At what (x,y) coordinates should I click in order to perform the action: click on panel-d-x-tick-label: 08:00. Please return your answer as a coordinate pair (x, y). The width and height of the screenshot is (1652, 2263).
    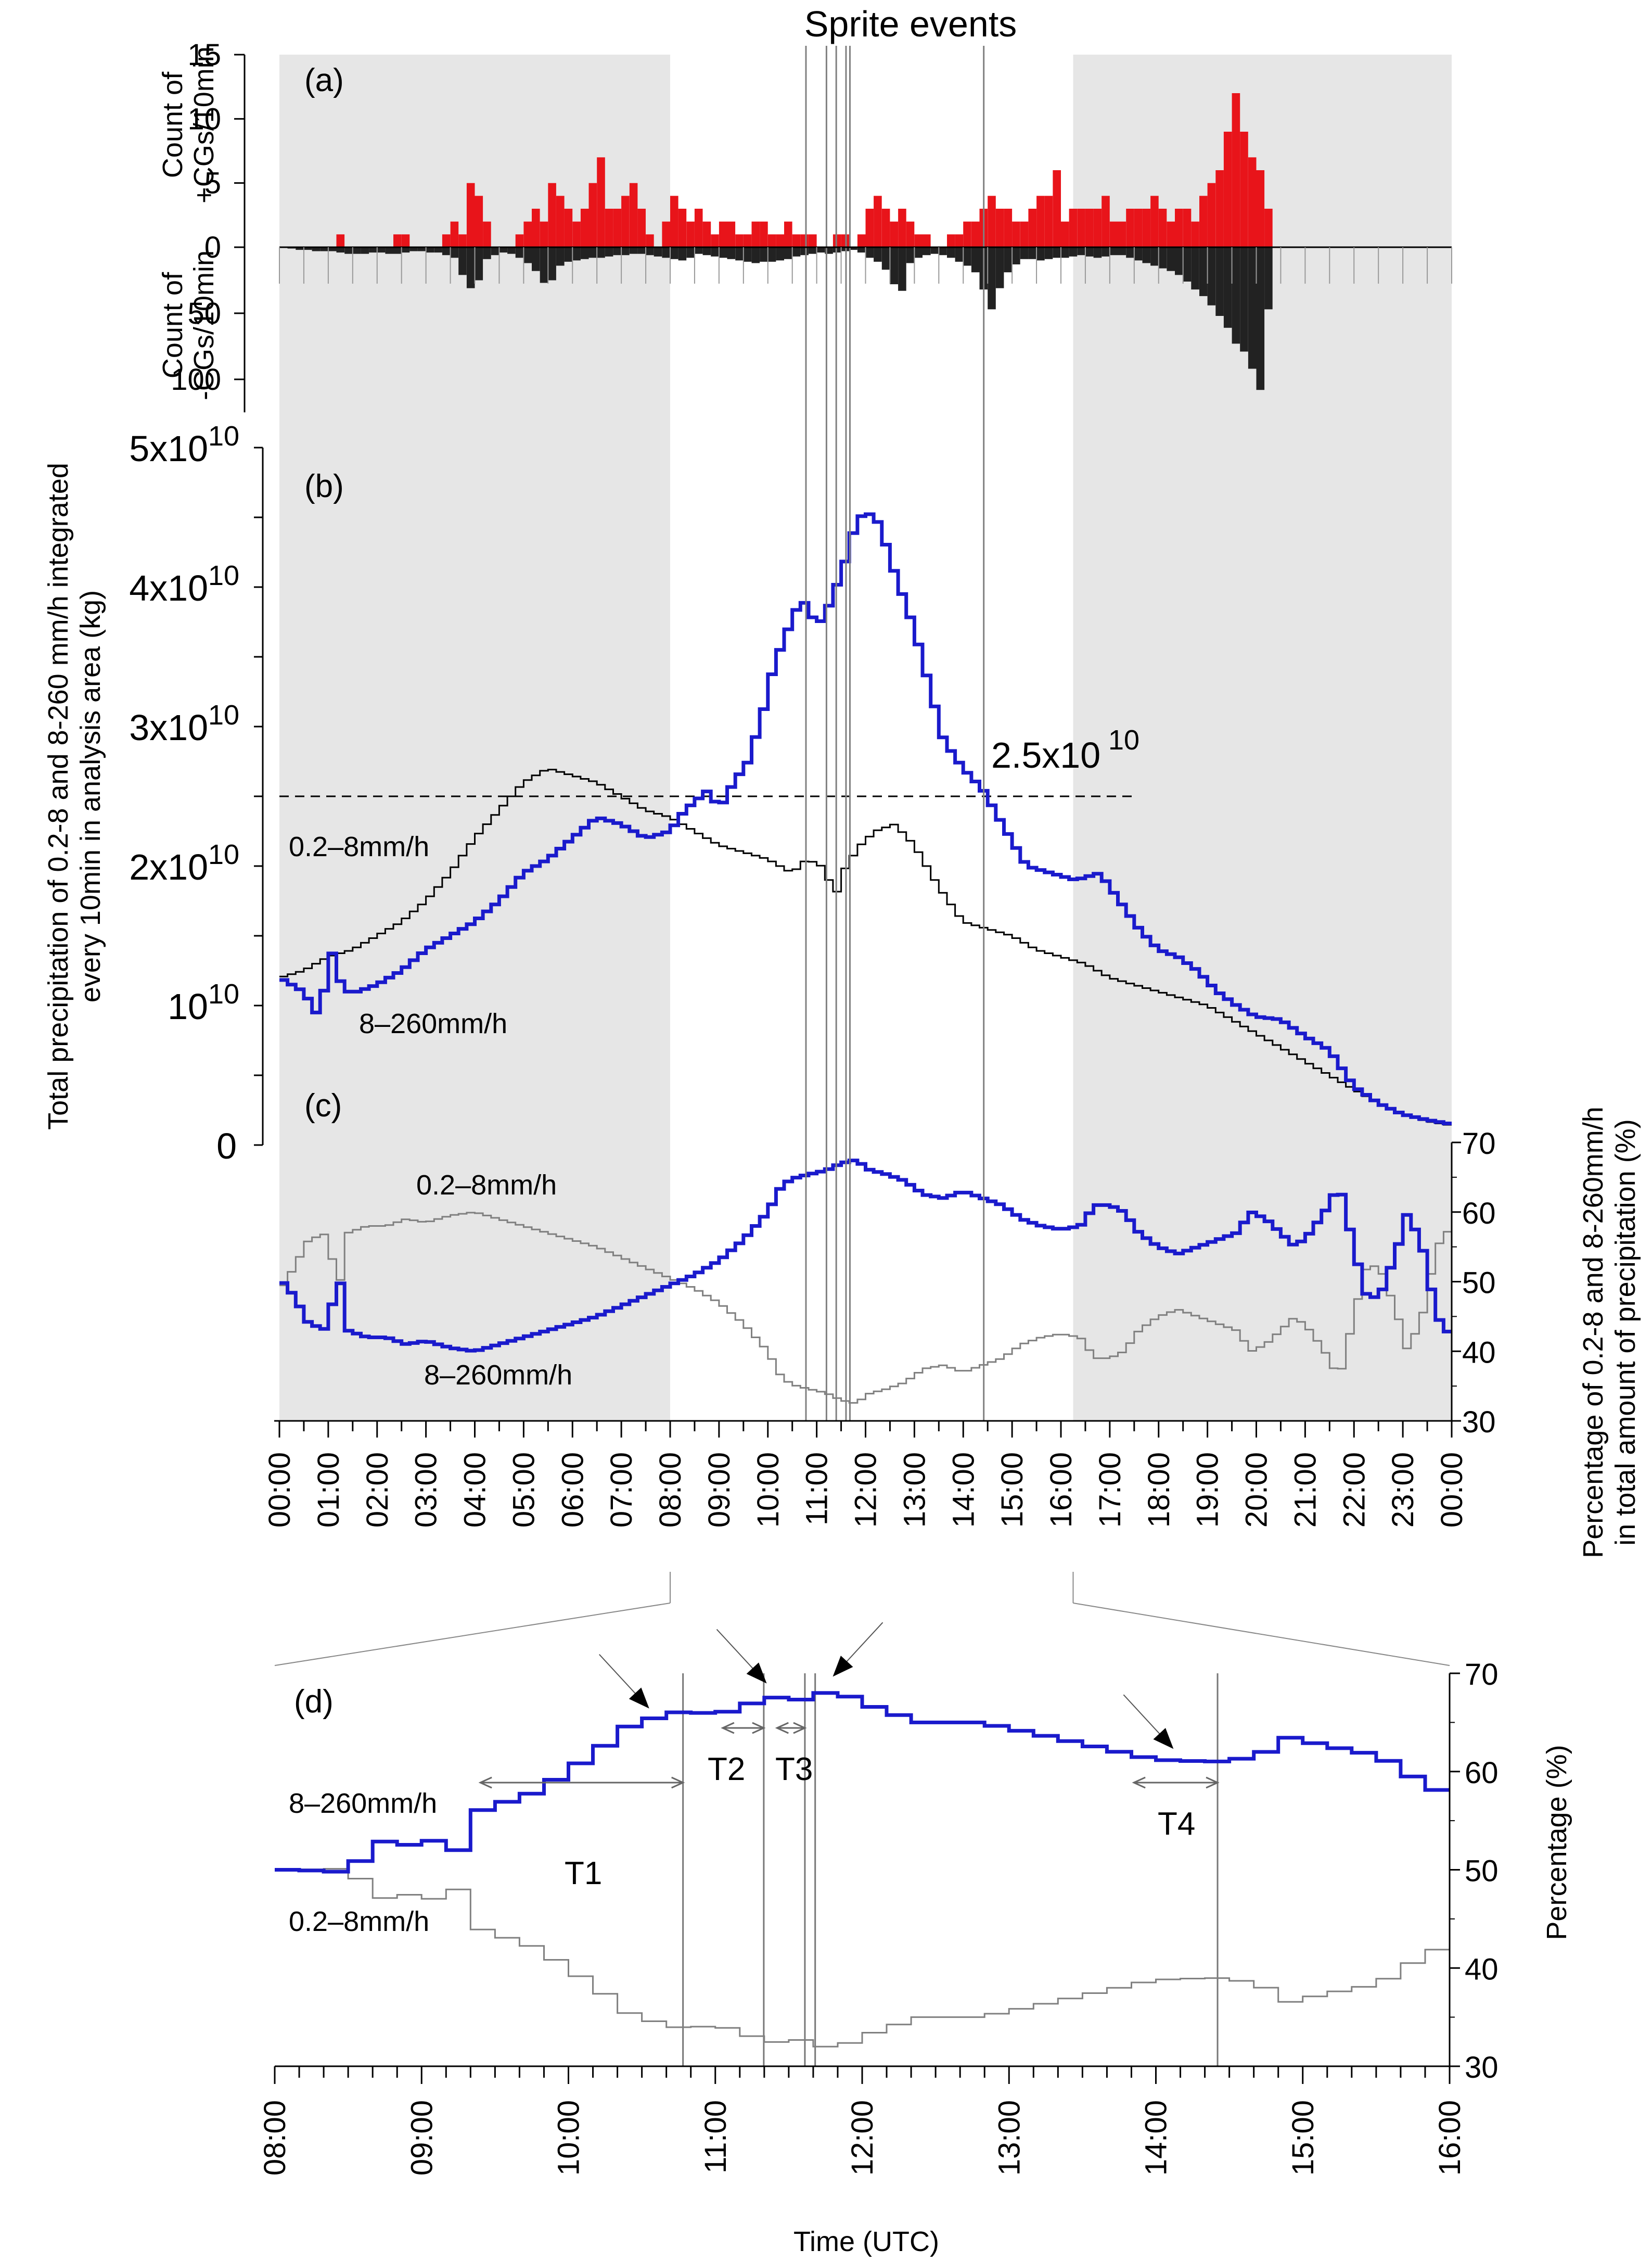
    Looking at the image, I should click on (275, 2138).